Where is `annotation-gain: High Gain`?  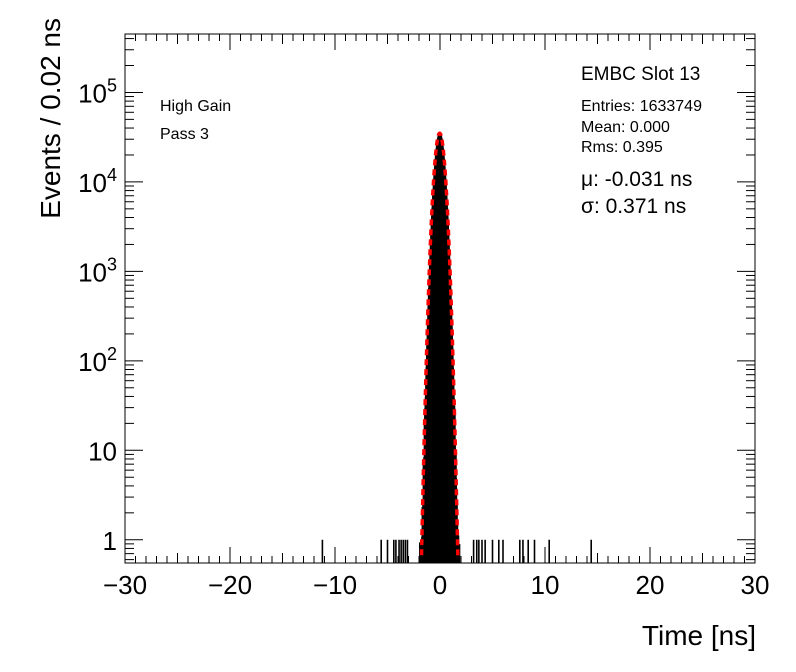 annotation-gain: High Gain is located at coordinates (196, 106).